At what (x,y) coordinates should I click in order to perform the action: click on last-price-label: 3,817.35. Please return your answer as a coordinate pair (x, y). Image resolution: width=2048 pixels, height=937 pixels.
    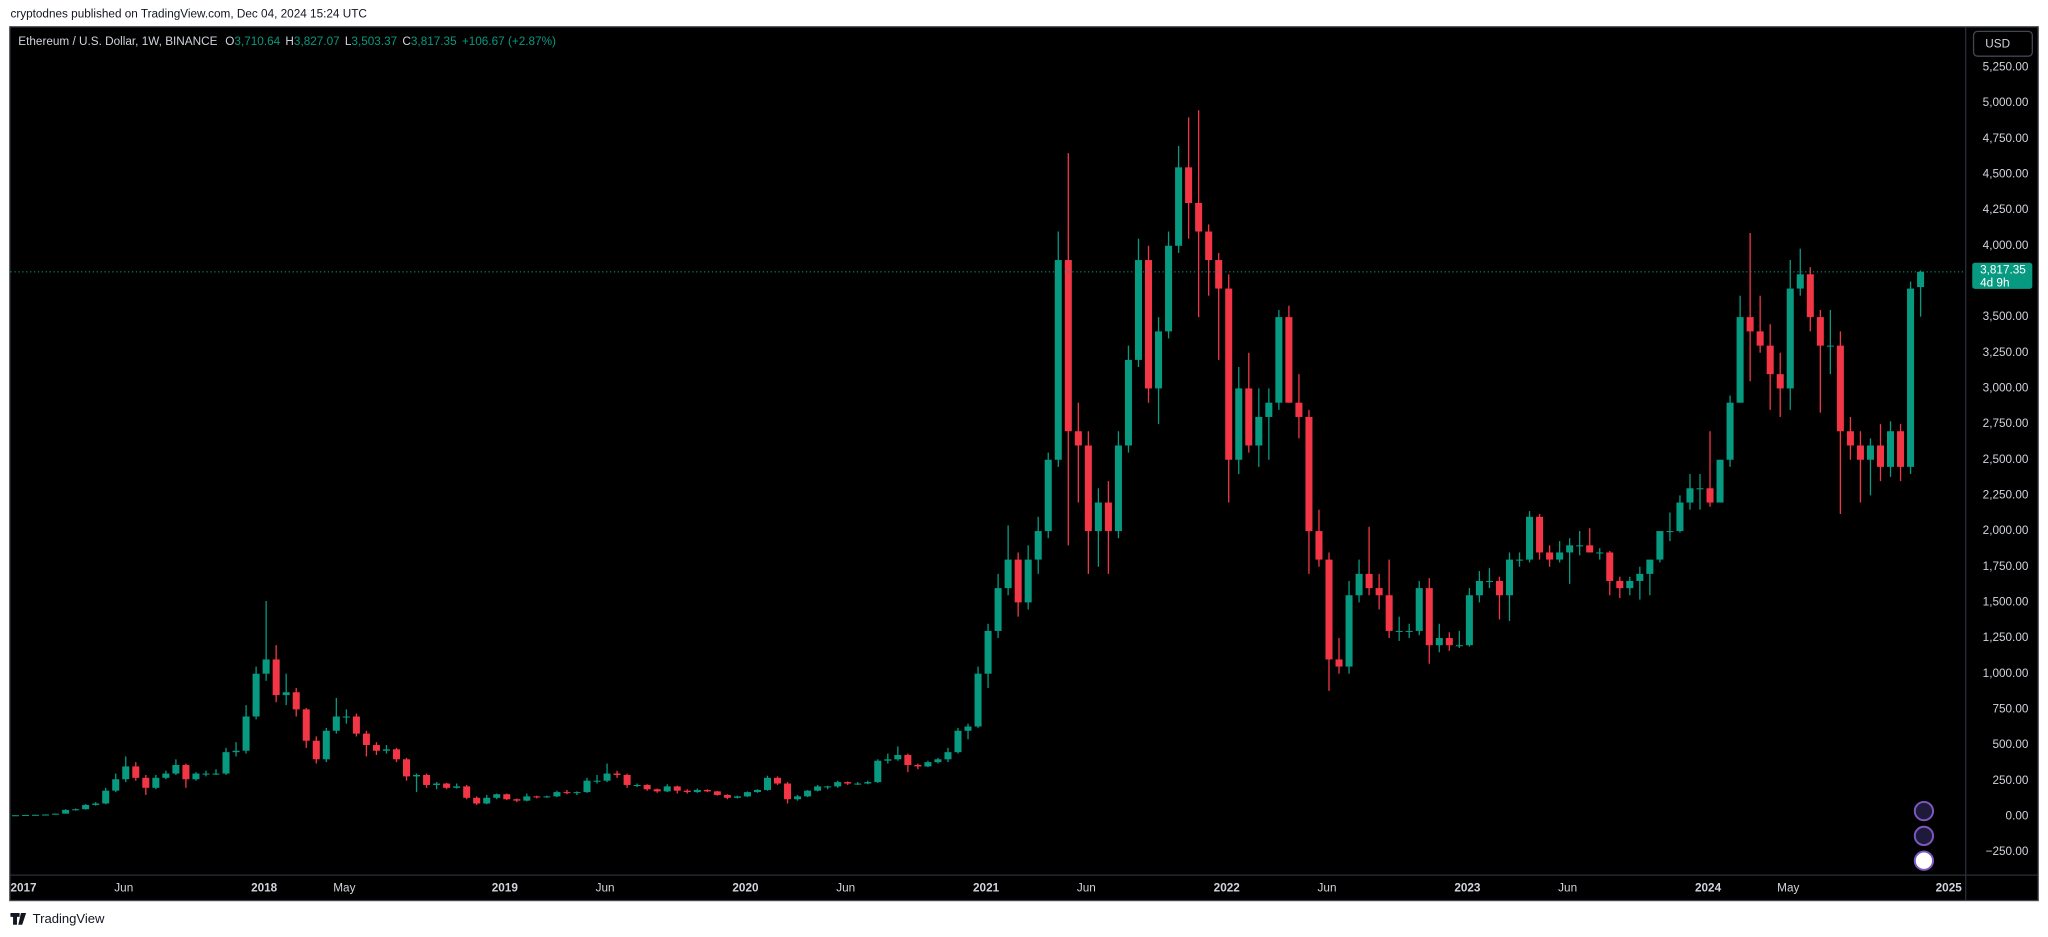
    Looking at the image, I should click on (2003, 270).